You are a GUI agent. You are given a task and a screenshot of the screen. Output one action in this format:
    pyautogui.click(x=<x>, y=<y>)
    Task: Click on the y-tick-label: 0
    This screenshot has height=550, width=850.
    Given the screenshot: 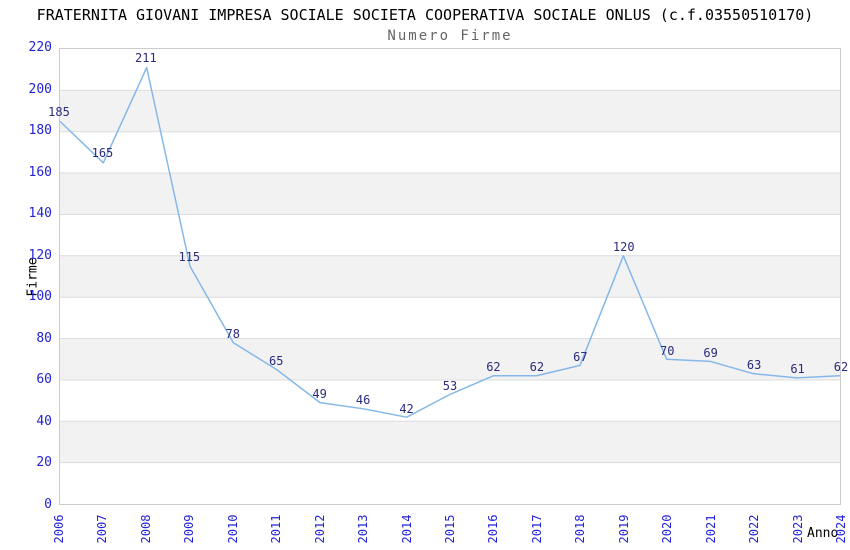 What is the action you would take?
    pyautogui.click(x=48, y=504)
    